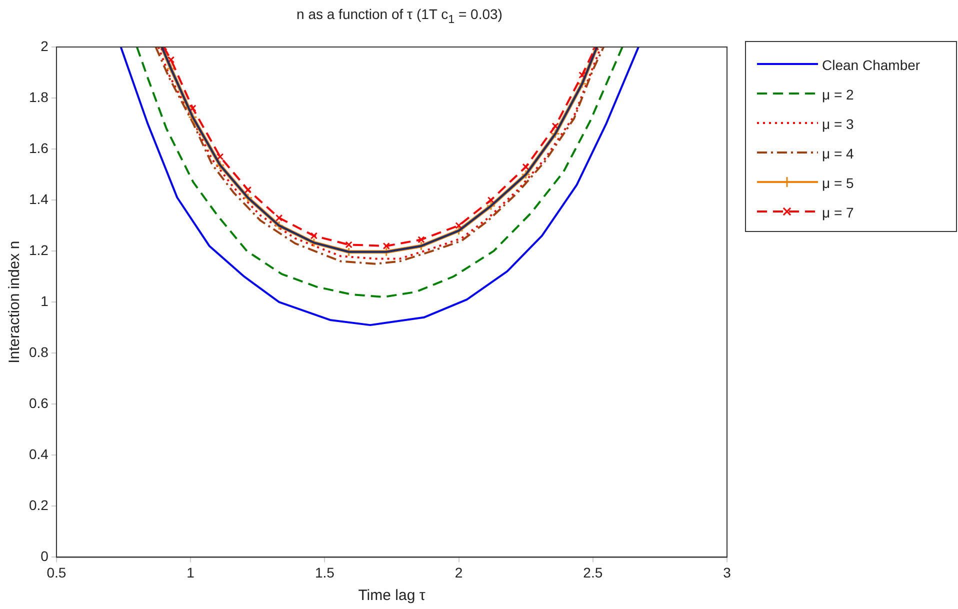 The image size is (958, 609). What do you see at coordinates (593, 572) in the screenshot?
I see `x-tick-label: 2.5` at bounding box center [593, 572].